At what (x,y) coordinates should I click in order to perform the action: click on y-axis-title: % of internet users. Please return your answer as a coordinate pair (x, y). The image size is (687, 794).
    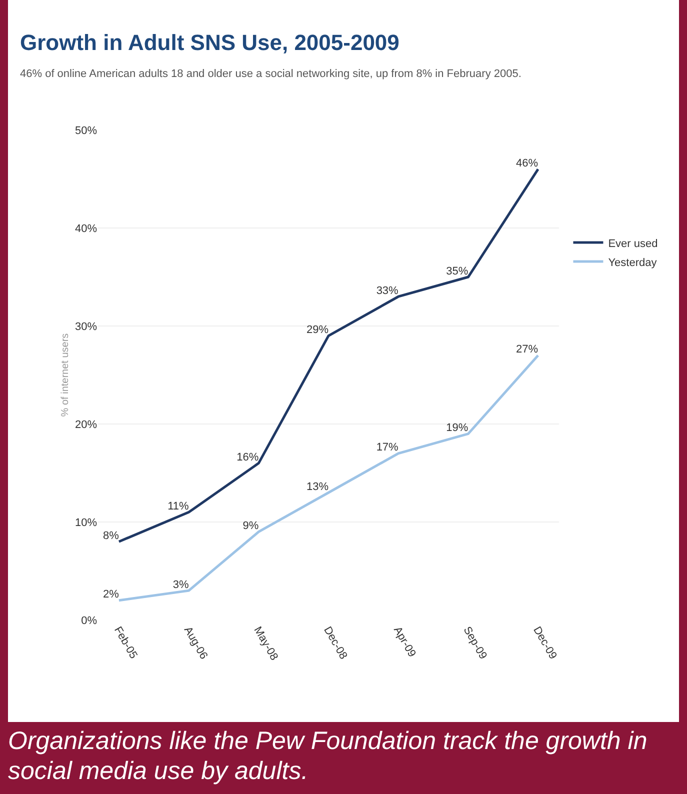
    Looking at the image, I should click on (65, 375).